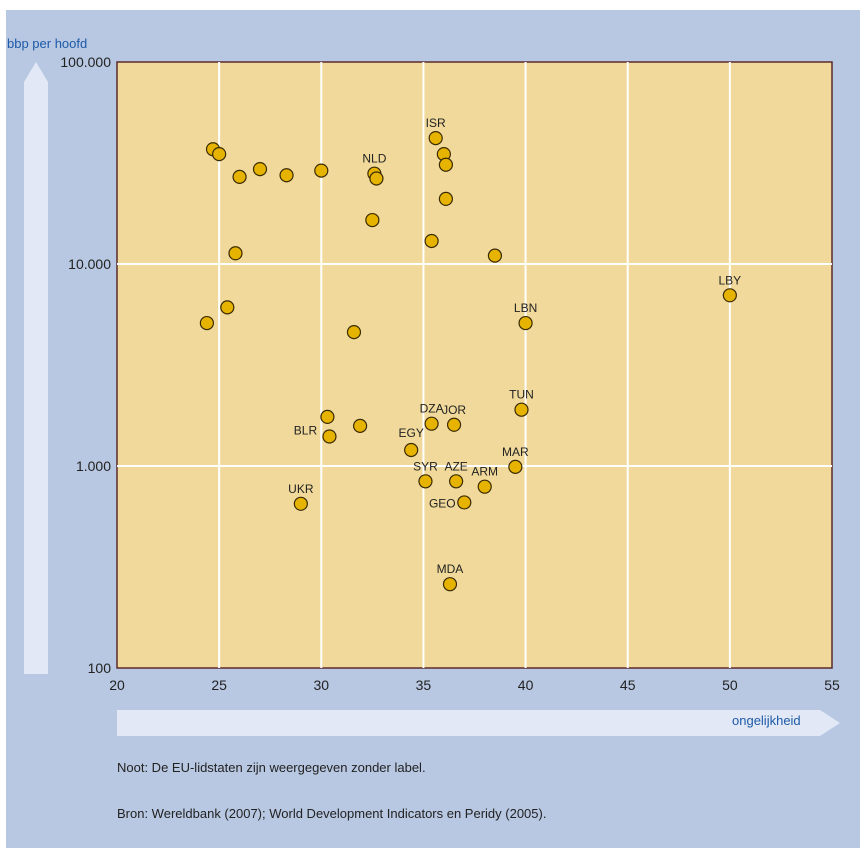 The image size is (862, 852). What do you see at coordinates (478, 723) in the screenshot?
I see `x-axis-arrow` at bounding box center [478, 723].